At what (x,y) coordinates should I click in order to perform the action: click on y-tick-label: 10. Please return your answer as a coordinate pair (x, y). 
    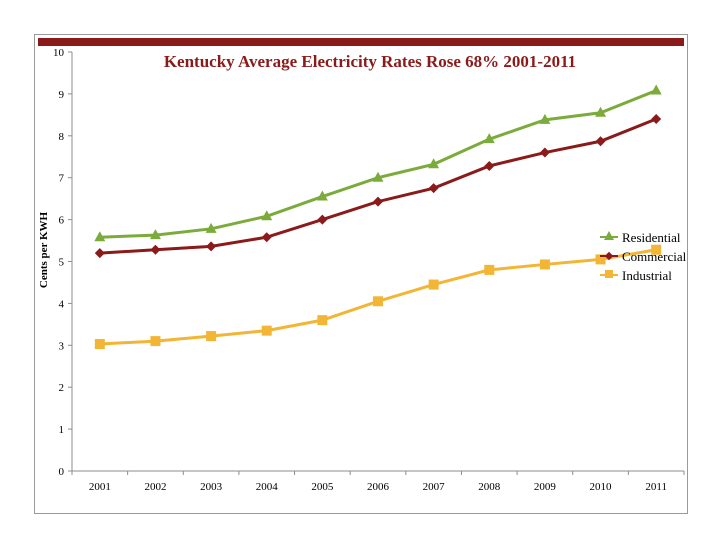
    Looking at the image, I should click on (59, 53).